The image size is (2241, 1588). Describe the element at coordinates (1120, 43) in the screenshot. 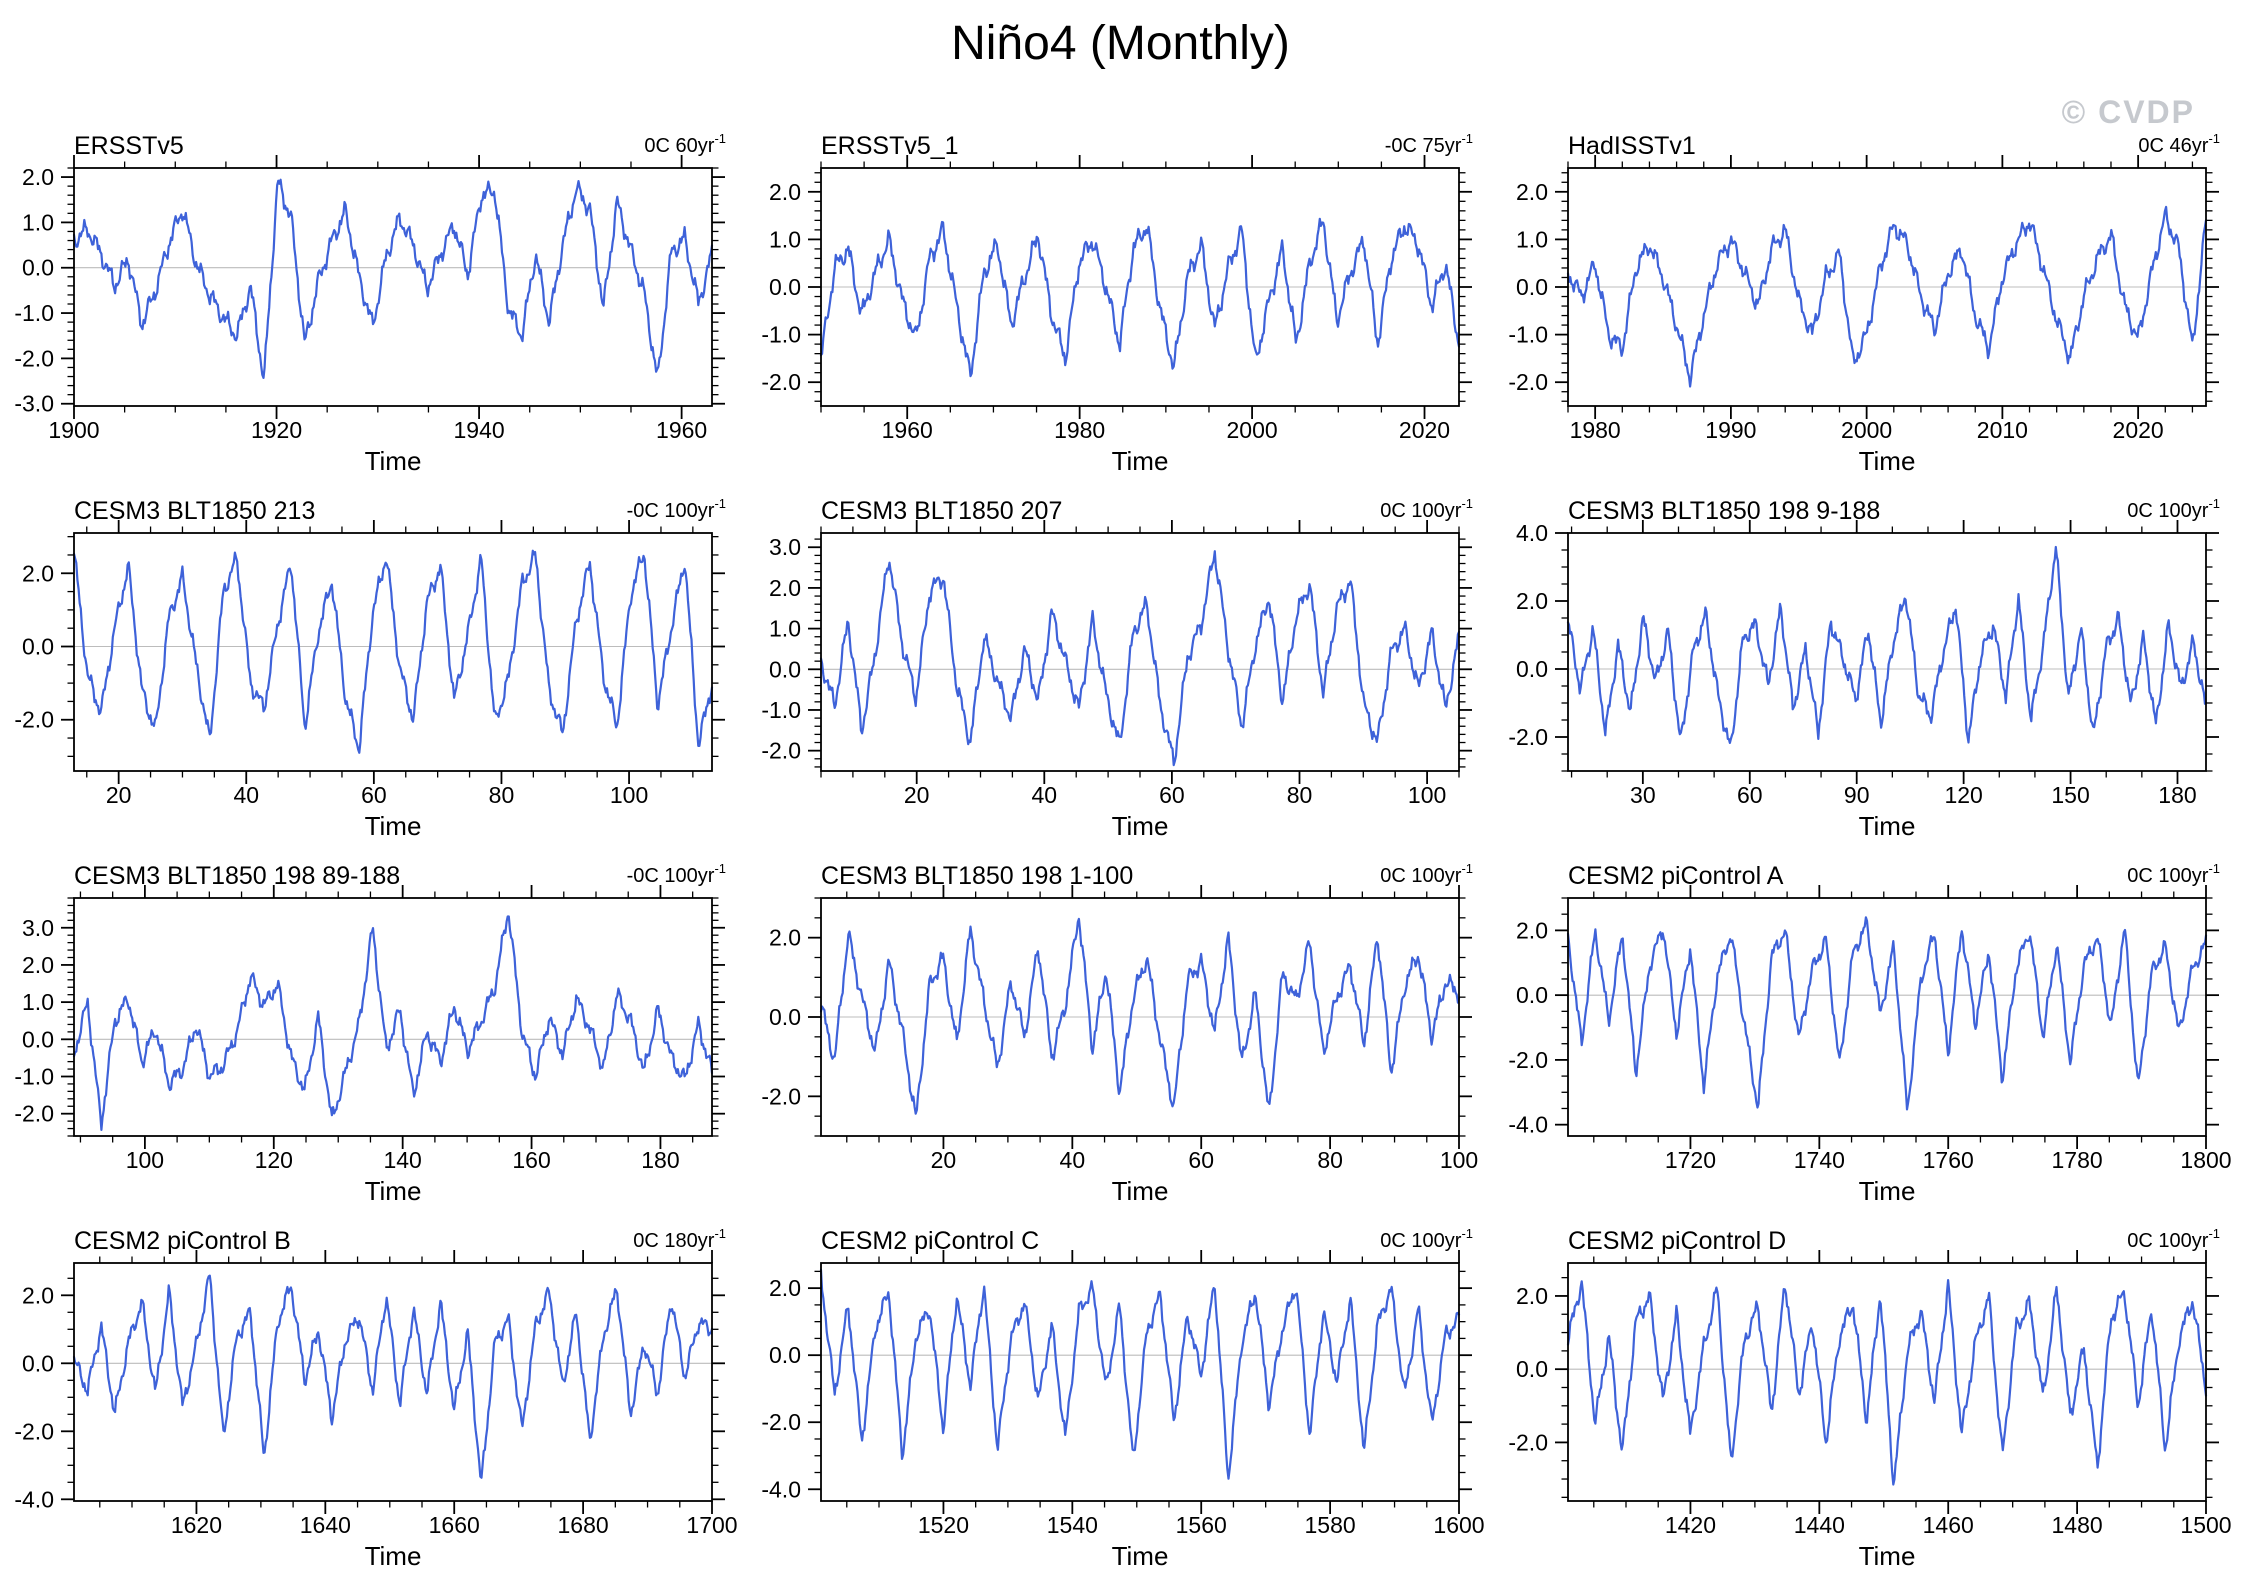

I see `page-title: Niño4 (Monthly)` at that location.